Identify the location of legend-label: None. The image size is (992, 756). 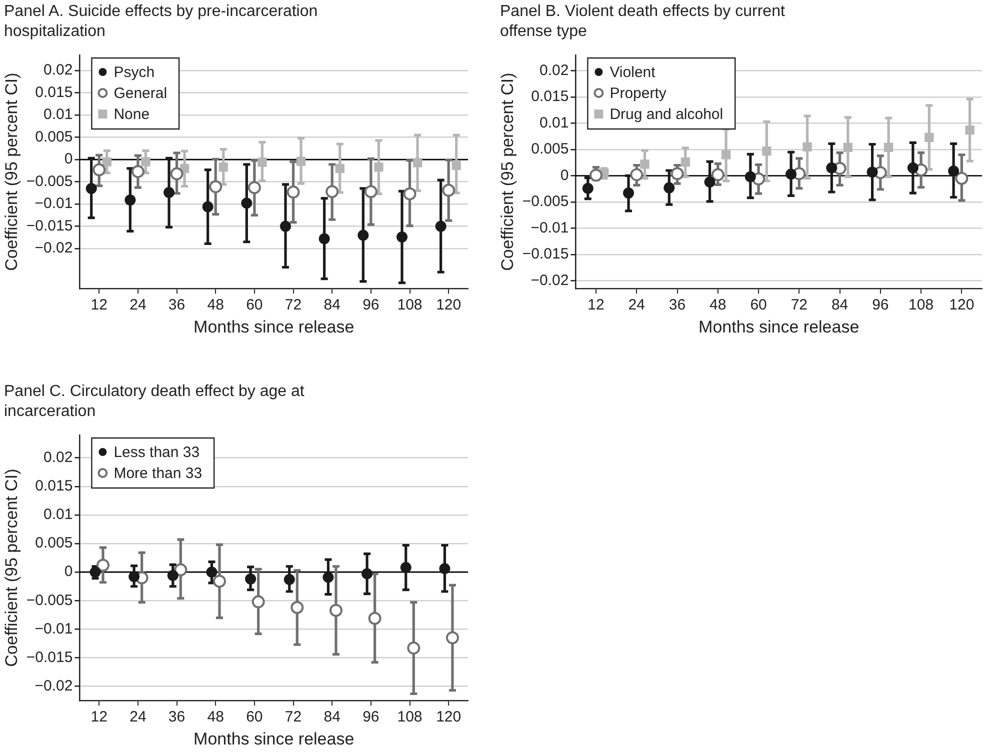
(132, 115).